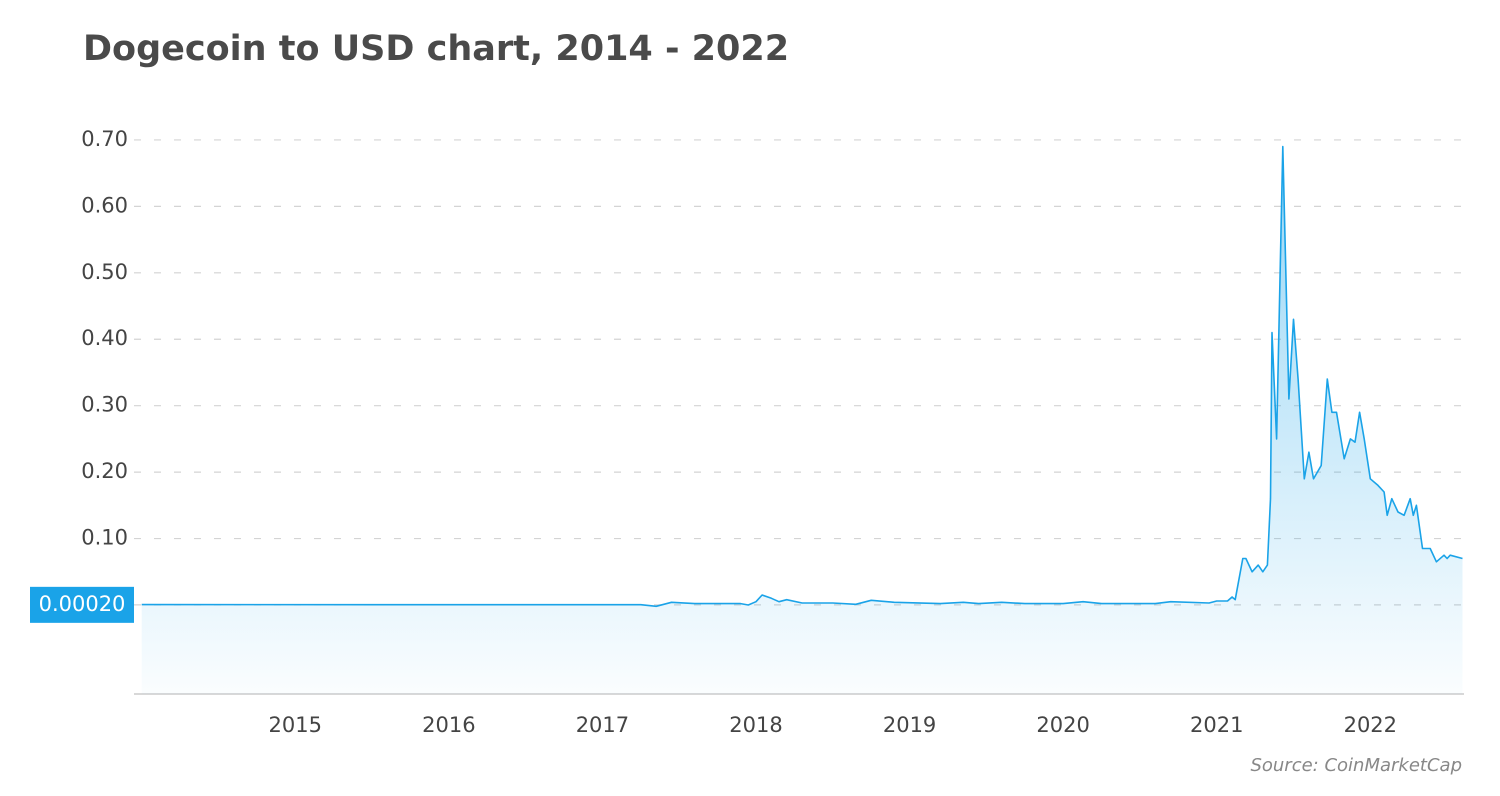 The height and width of the screenshot is (796, 1500). What do you see at coordinates (755, 725) in the screenshot?
I see `x-tick-label: 2018` at bounding box center [755, 725].